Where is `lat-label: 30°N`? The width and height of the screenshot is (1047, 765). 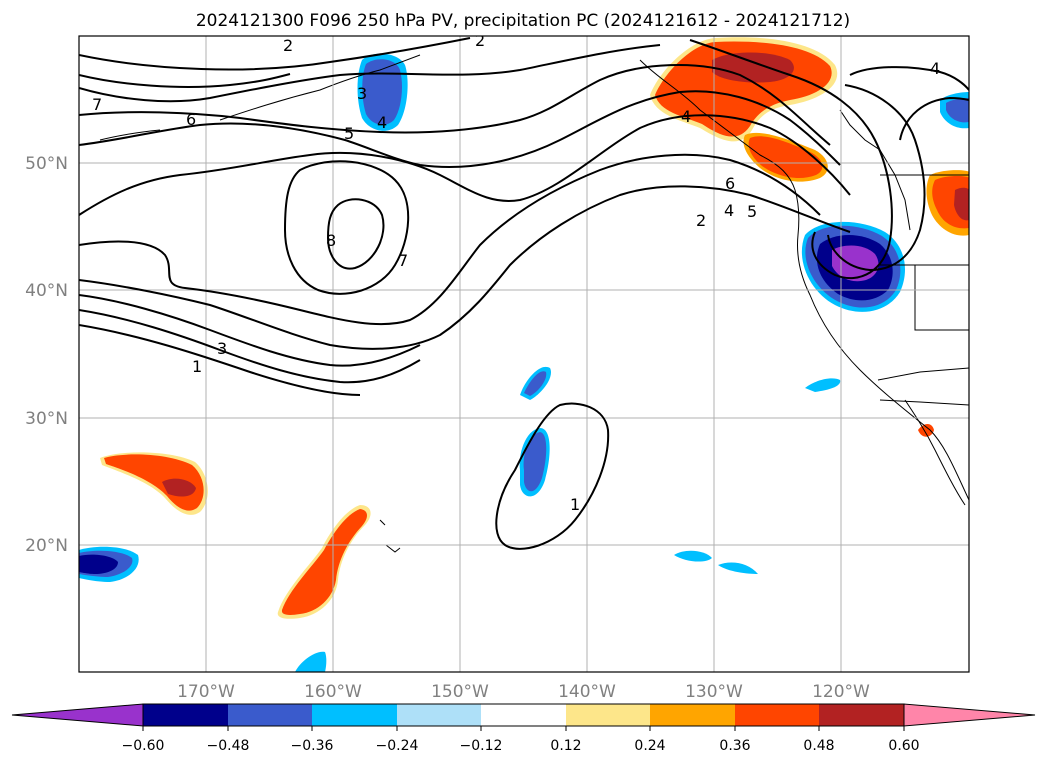 lat-label: 30°N is located at coordinates (46, 419).